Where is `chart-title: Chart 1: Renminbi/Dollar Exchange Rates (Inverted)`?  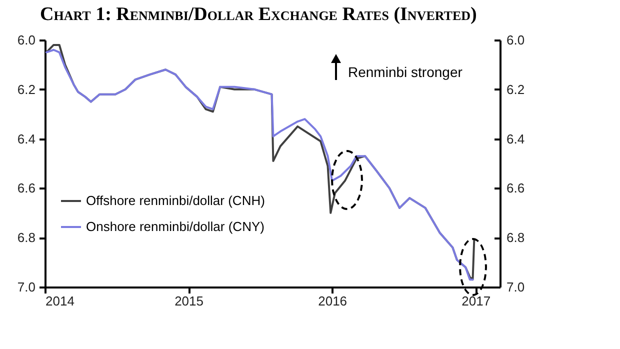 chart-title: Chart 1: Renminbi/Dollar Exchange Rates (Inverted) is located at coordinates (258, 15).